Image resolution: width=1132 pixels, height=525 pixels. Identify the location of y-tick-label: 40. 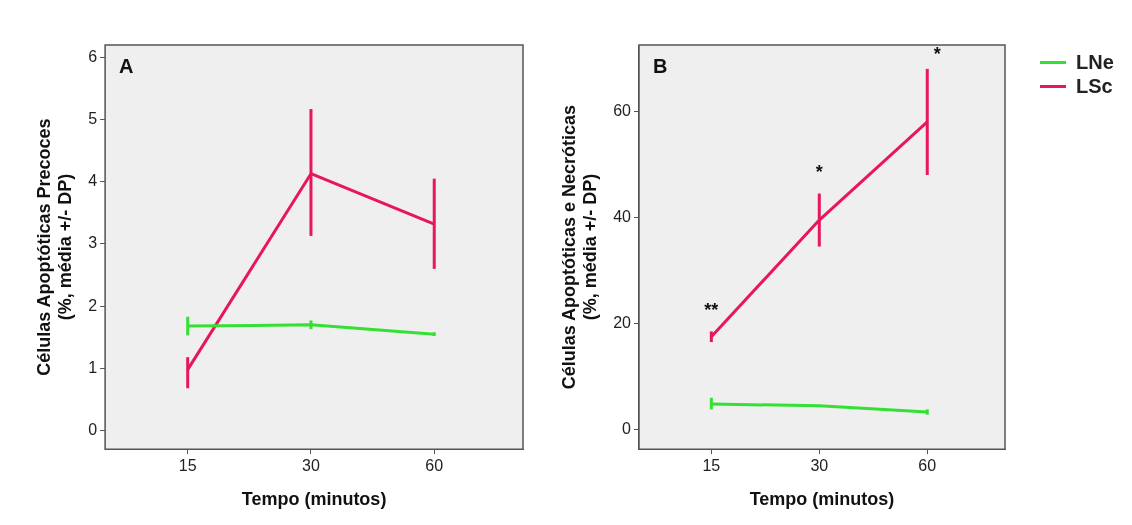
(622, 216).